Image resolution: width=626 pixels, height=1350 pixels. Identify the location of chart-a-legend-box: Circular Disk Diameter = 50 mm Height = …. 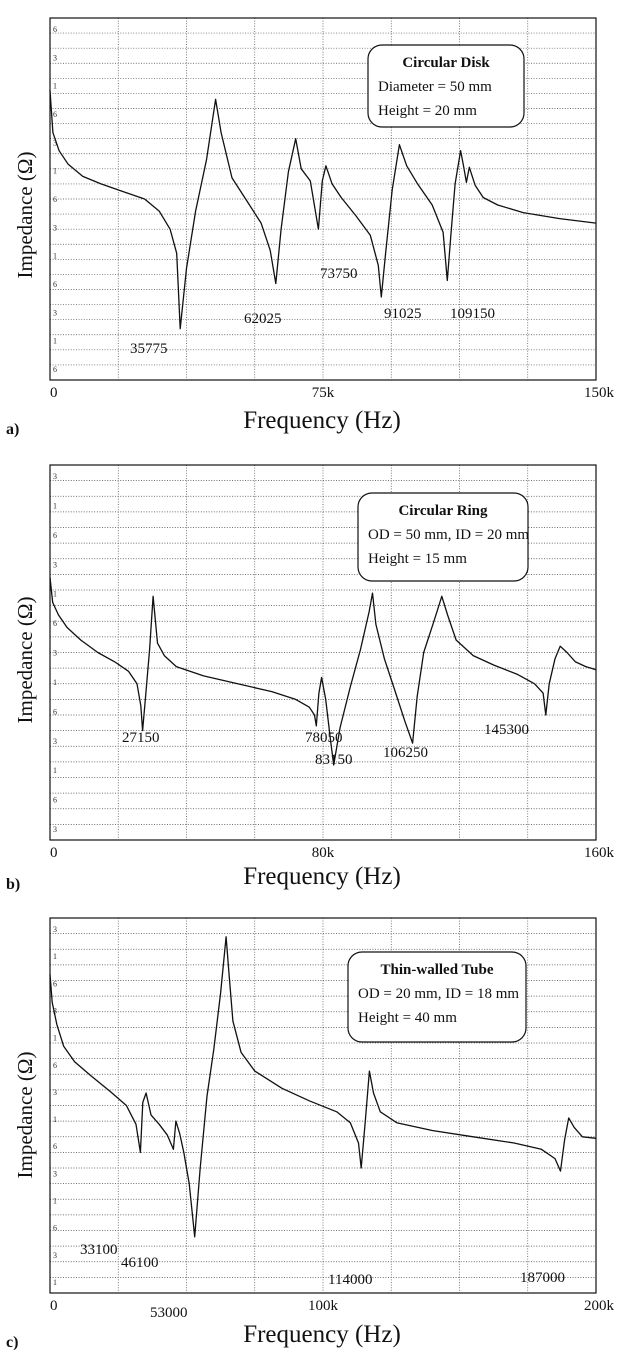
(446, 86).